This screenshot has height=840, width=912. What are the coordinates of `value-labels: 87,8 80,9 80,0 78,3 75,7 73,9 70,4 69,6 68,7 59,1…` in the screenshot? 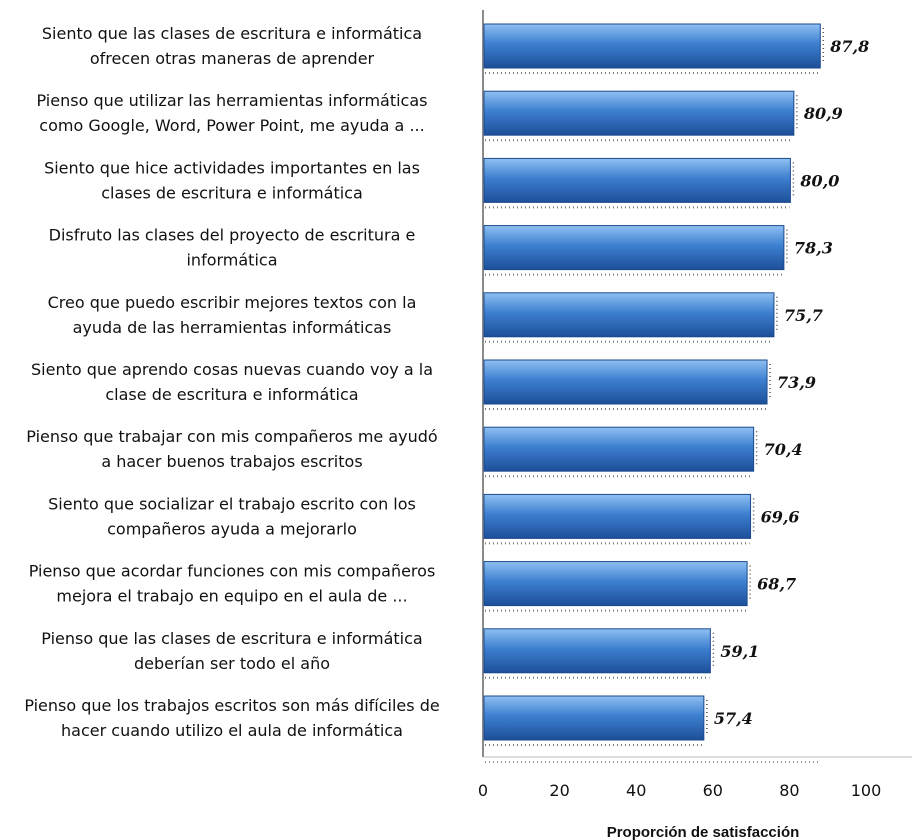 It's located at (791, 382).